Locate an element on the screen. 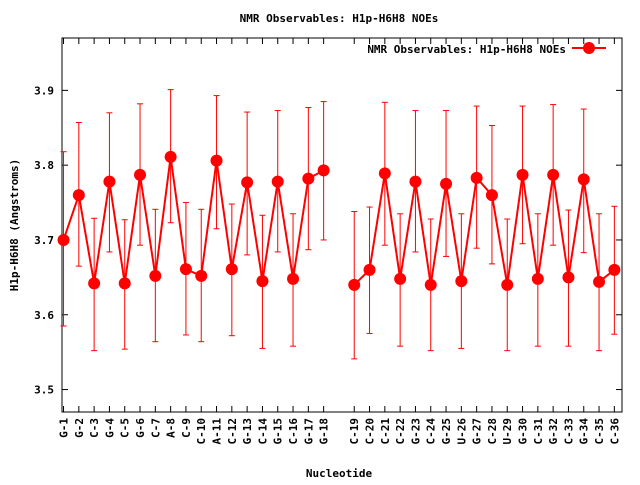  x-tick-label: C-28 is located at coordinates (492, 431).